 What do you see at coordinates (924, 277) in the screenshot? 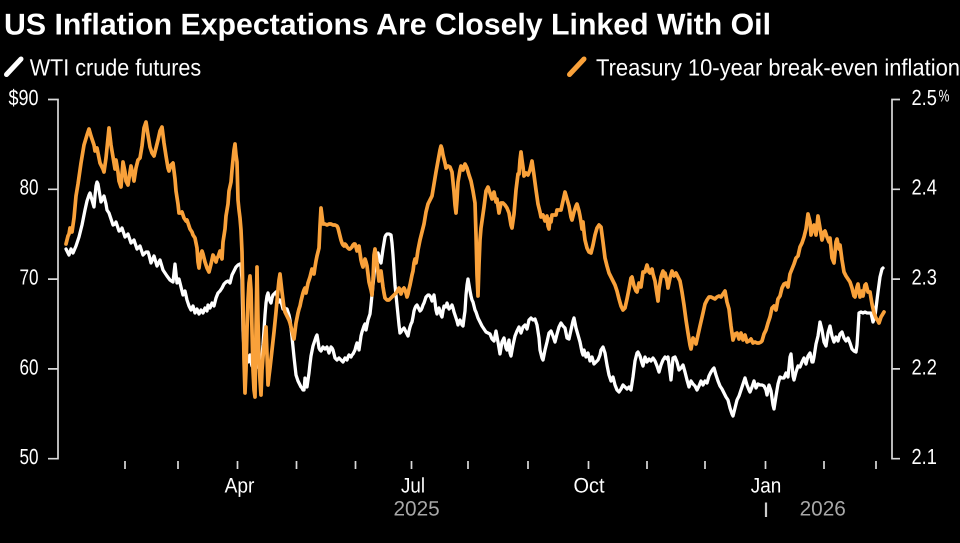
I see `svg-text: 2.3` at bounding box center [924, 277].